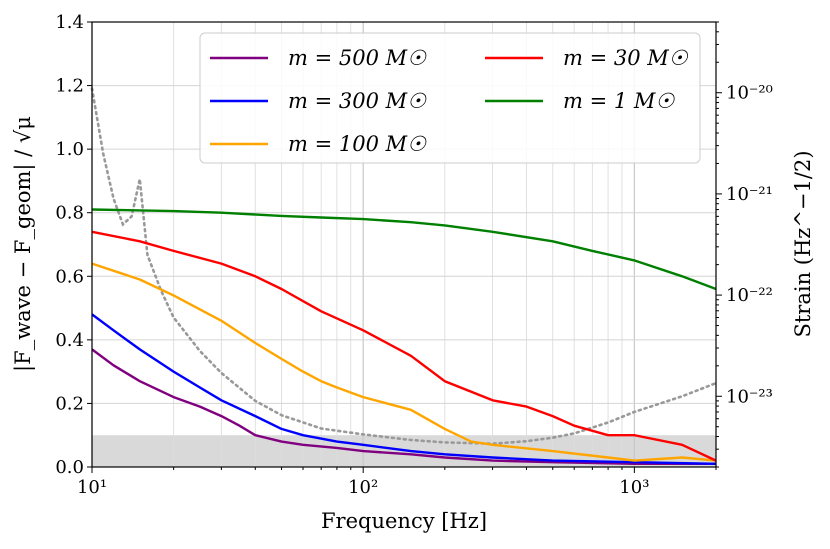 The width and height of the screenshot is (830, 549). What do you see at coordinates (357, 58) in the screenshot?
I see `legend-label-0: m = 500 M☉` at bounding box center [357, 58].